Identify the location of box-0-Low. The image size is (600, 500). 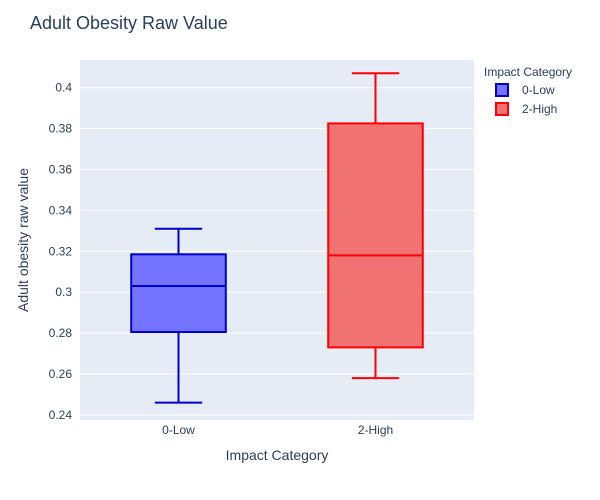
(178, 315).